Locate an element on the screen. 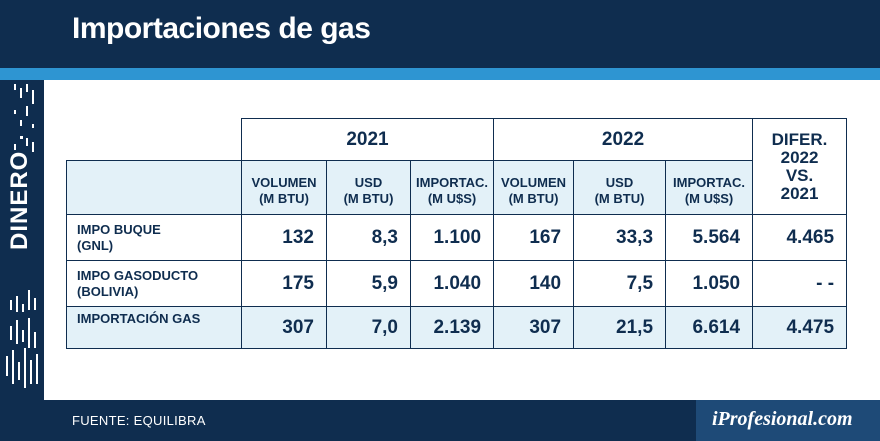 The image size is (880, 441). row-label-line: IMPO BUQUE is located at coordinates (119, 229).